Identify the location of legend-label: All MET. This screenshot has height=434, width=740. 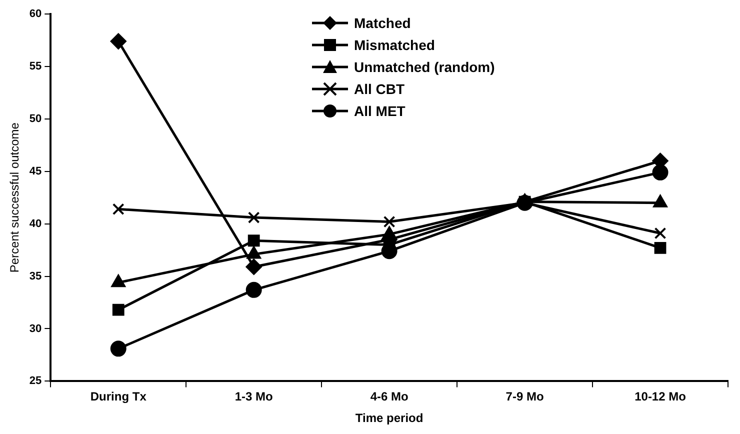
(380, 111).